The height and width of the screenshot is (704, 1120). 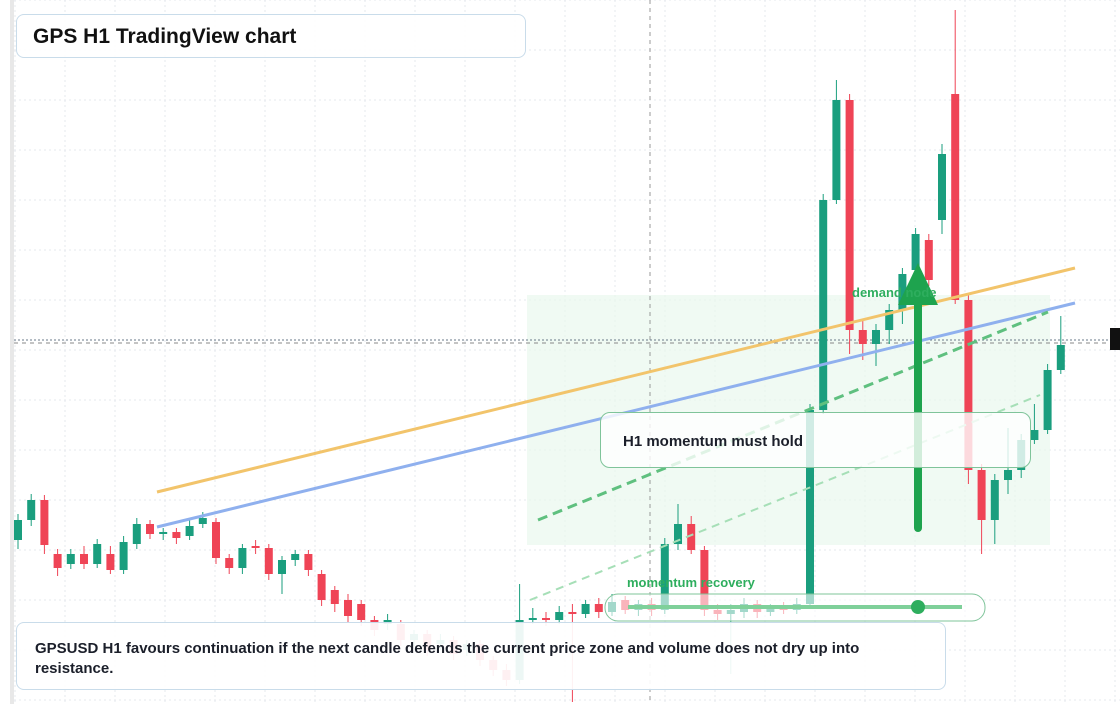 I want to click on callout: H1 momentum must hold, so click(x=815, y=440).